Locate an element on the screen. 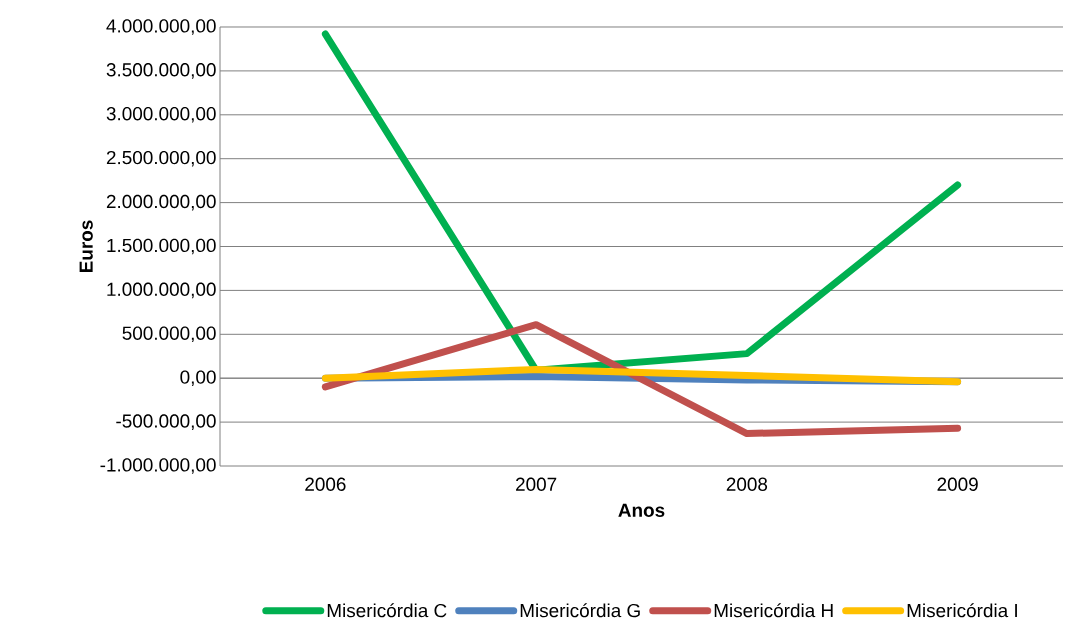  y-tick-label: 3.500.000,00 is located at coordinates (161, 71).